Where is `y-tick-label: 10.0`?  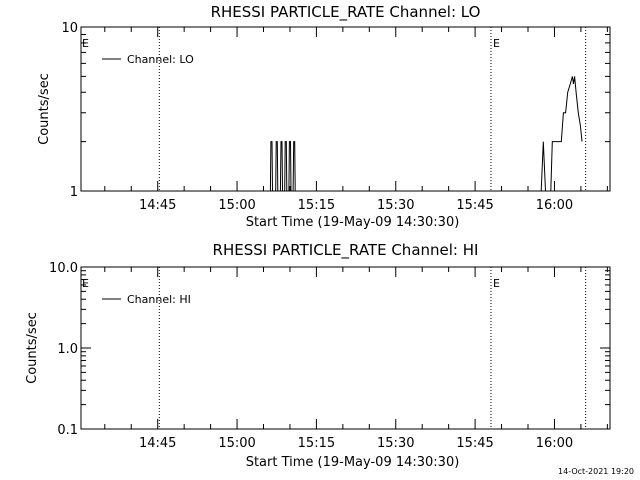
y-tick-label: 10.0 is located at coordinates (63, 268).